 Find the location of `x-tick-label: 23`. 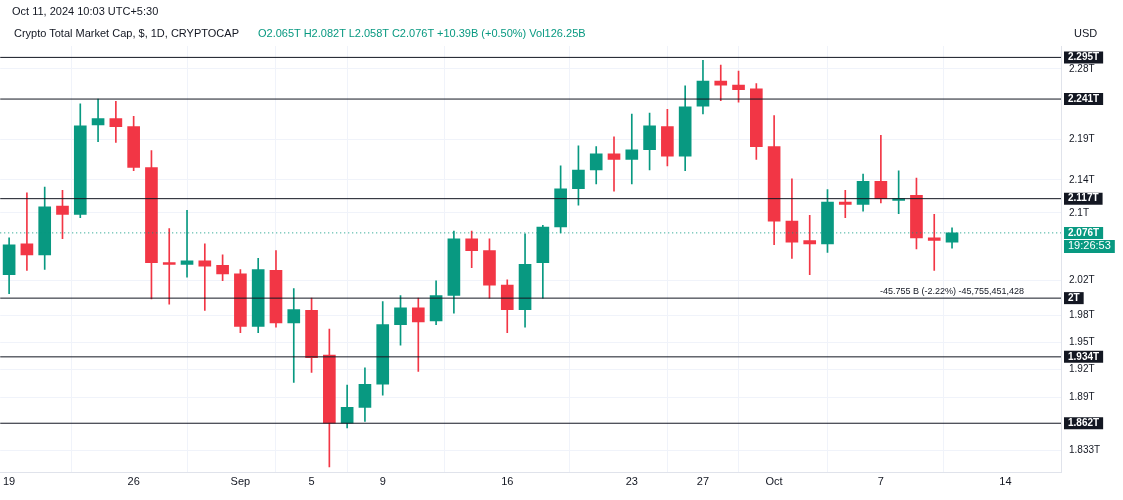

x-tick-label: 23 is located at coordinates (631, 481).